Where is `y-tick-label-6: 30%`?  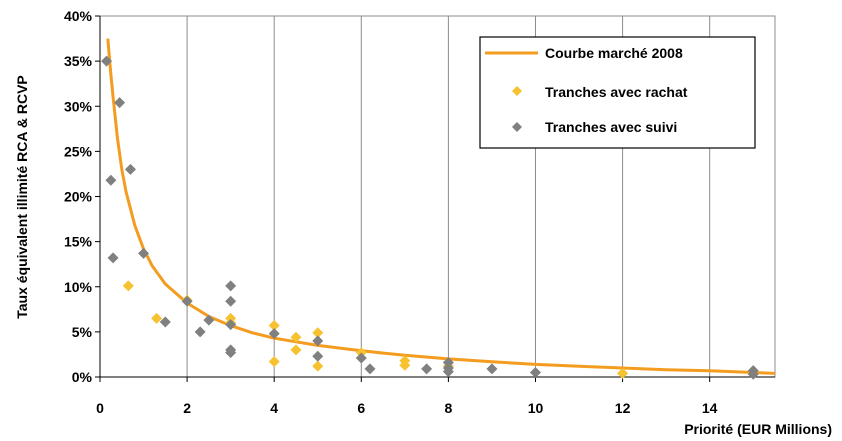 y-tick-label-6: 30% is located at coordinates (78, 106).